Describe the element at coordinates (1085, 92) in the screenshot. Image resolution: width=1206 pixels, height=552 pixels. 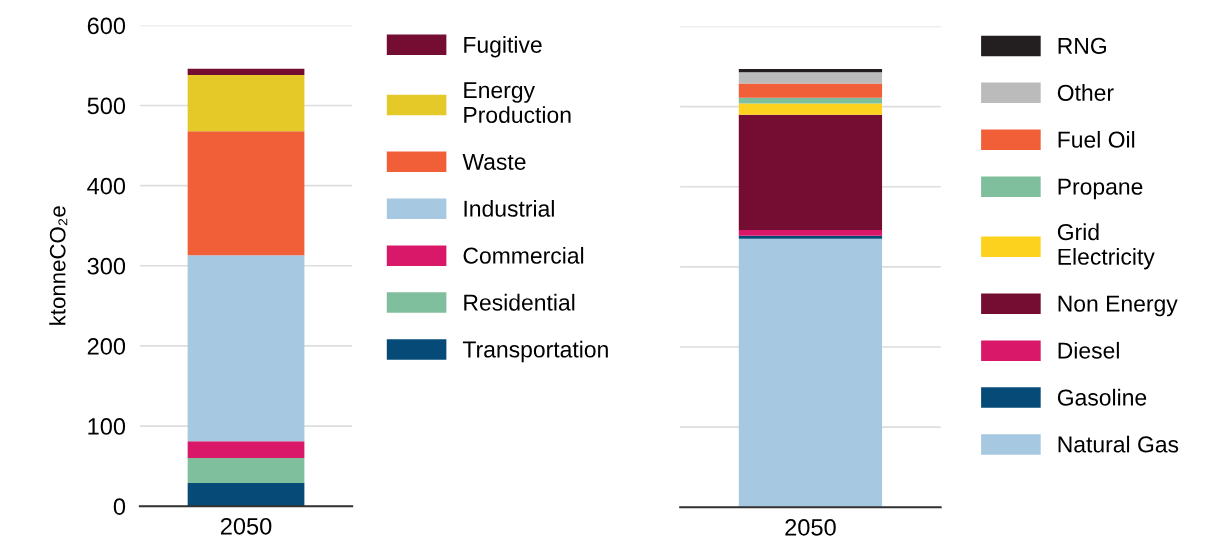
I see `legend-label: Other` at that location.